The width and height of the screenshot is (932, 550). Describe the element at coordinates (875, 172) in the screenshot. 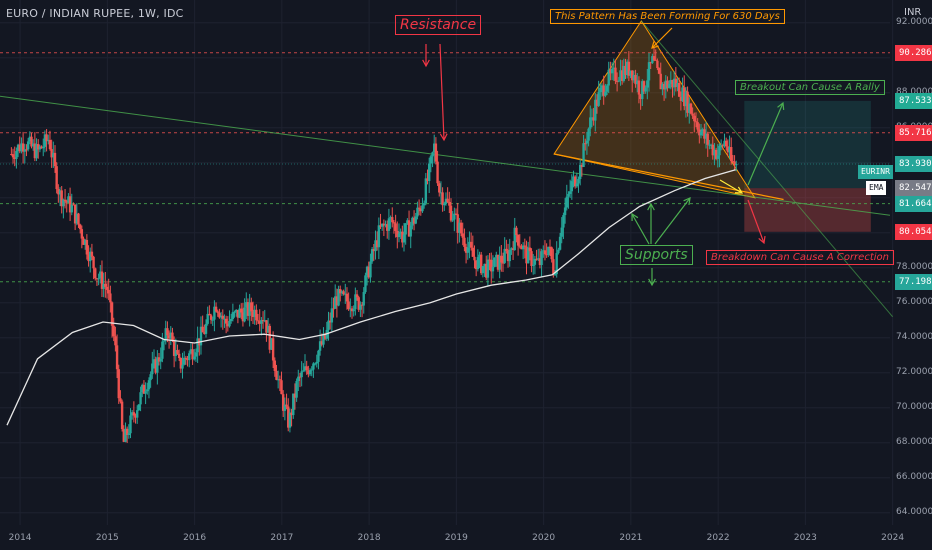

I see `symbol-tag: EURINR` at that location.